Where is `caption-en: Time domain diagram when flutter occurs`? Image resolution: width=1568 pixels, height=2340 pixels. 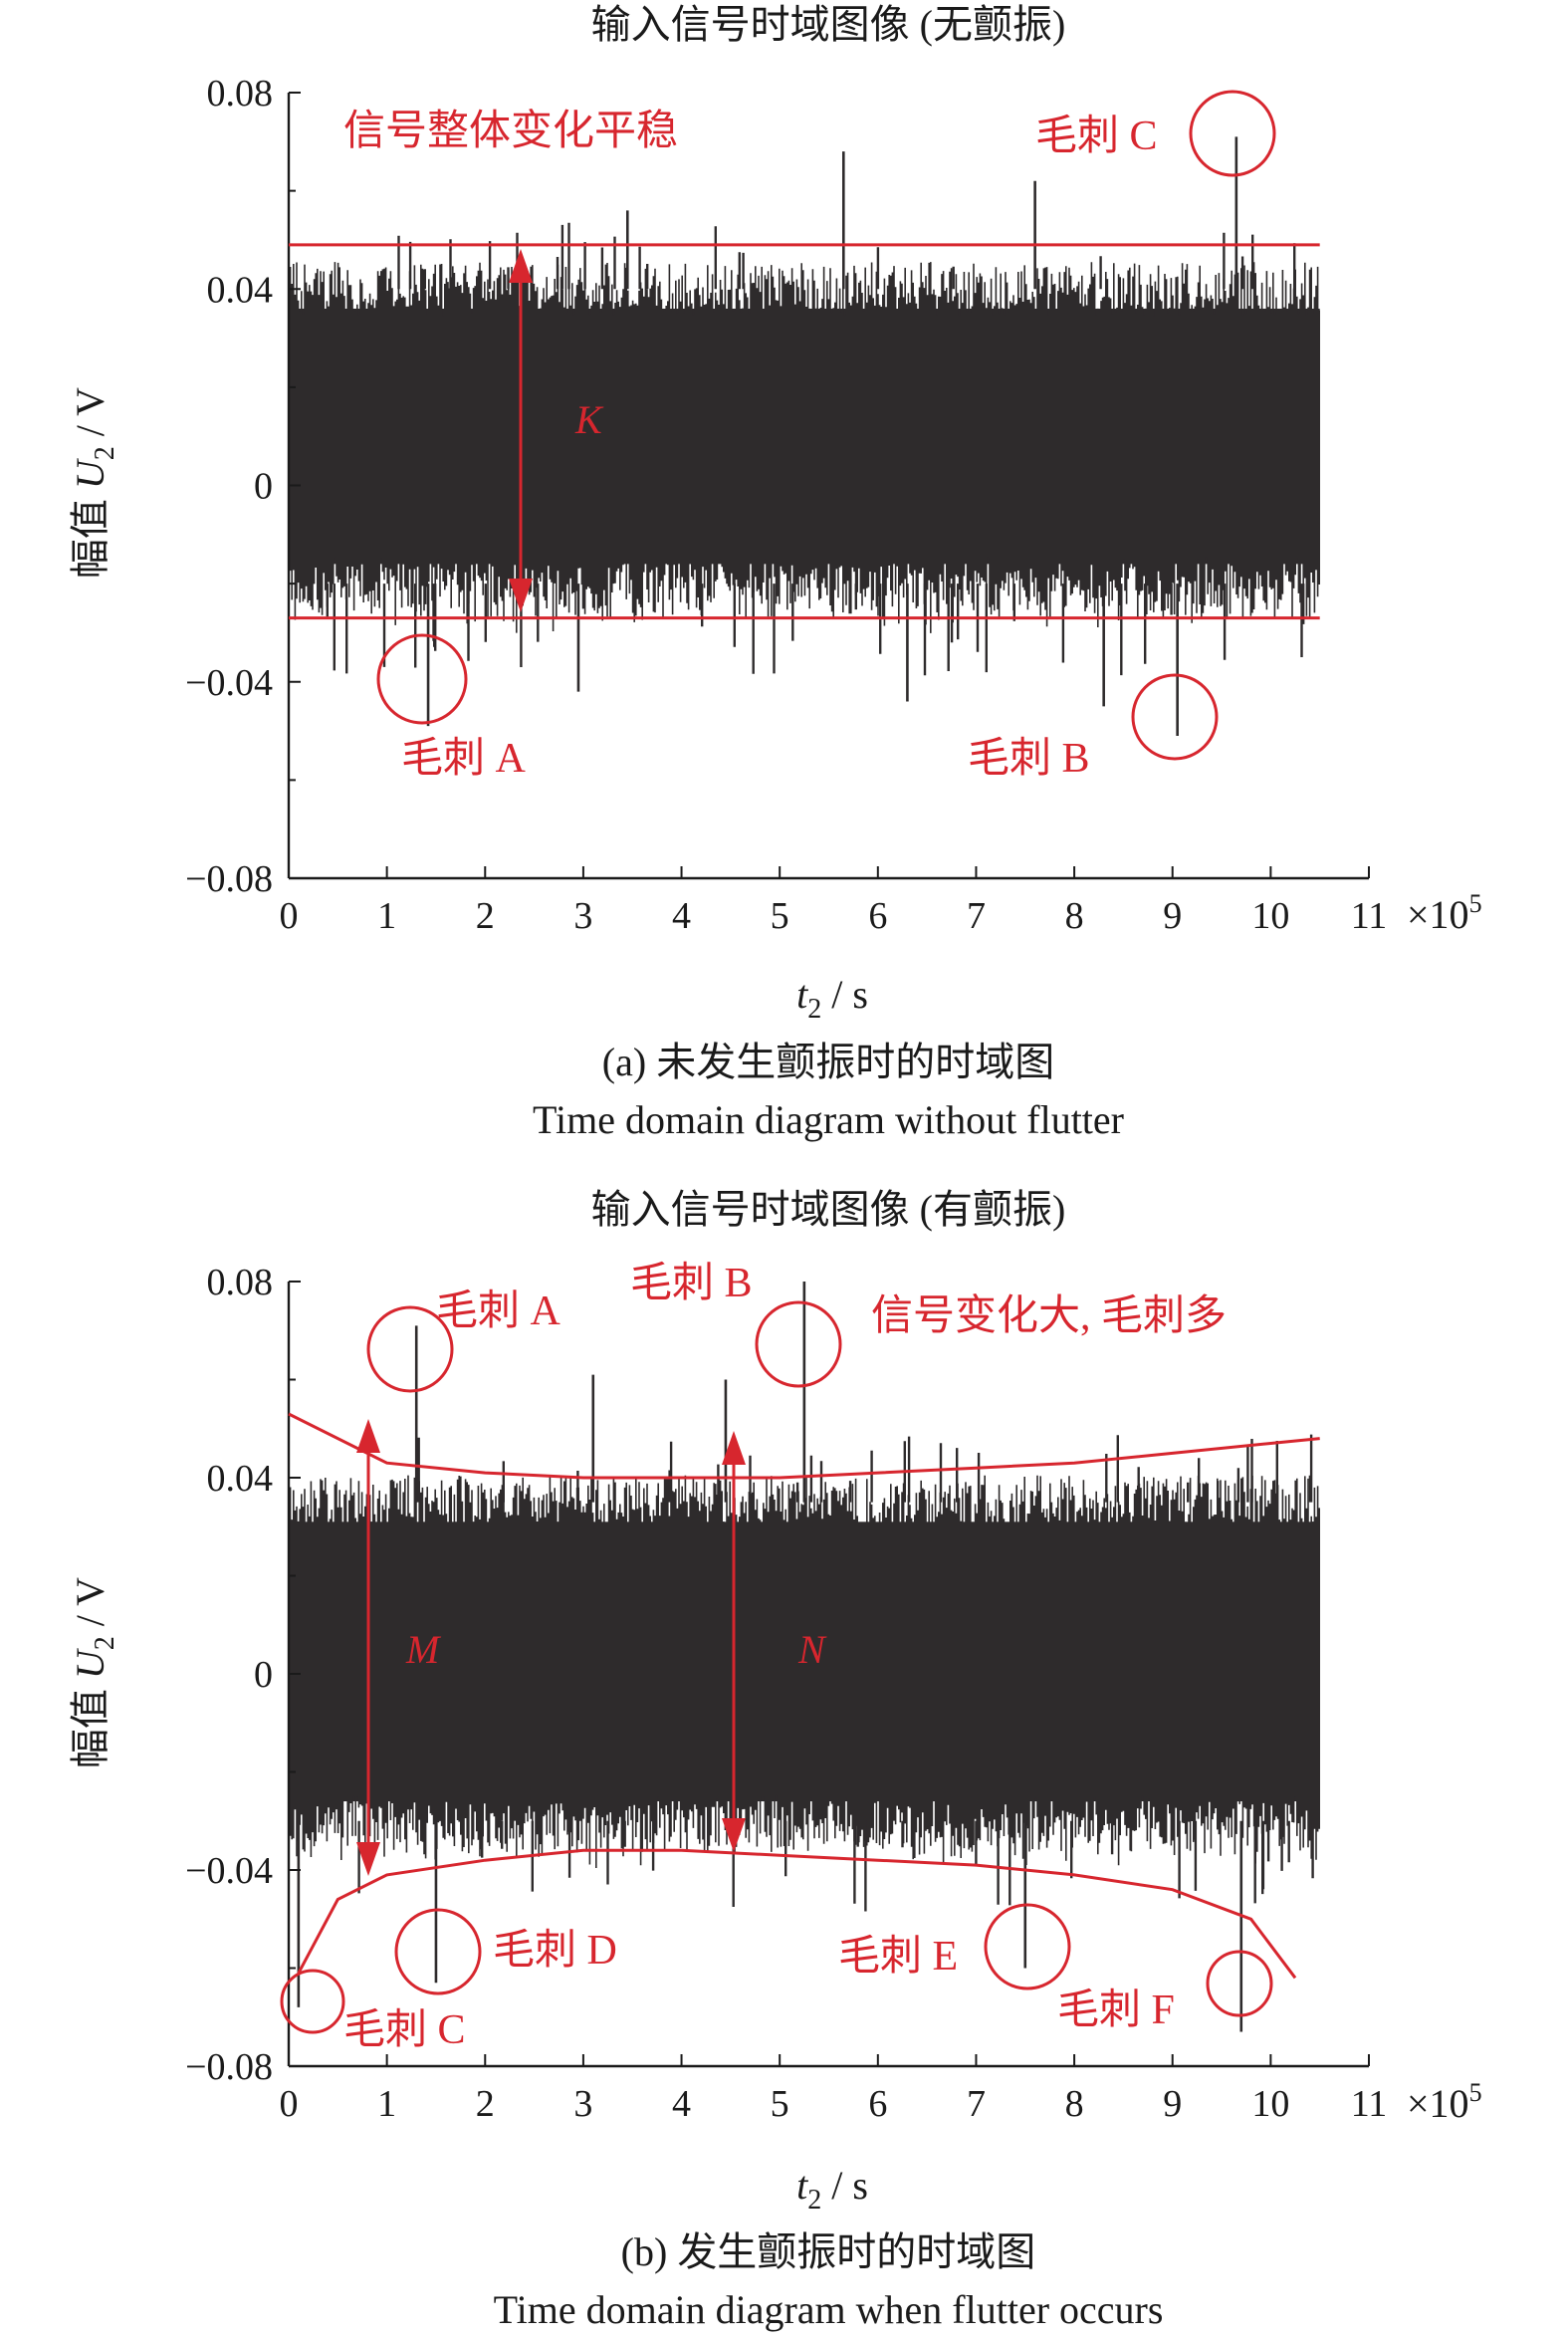
caption-en: Time domain diagram when flutter occurs is located at coordinates (829, 2309).